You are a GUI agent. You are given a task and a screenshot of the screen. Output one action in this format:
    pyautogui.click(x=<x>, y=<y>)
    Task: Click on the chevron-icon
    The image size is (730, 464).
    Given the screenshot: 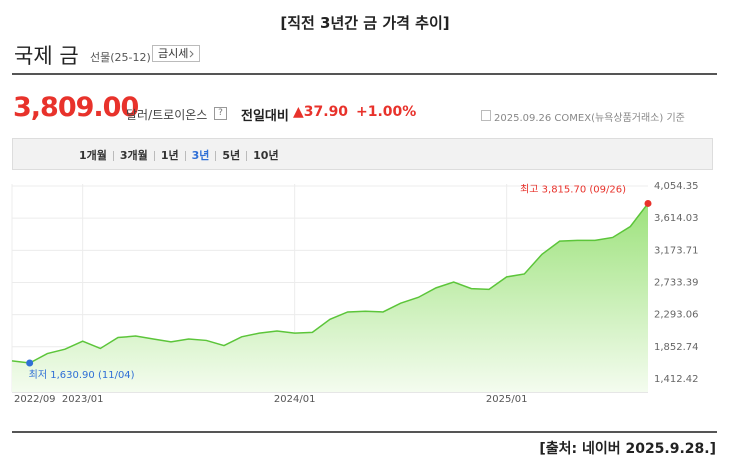 What is the action you would take?
    pyautogui.click(x=191, y=54)
    